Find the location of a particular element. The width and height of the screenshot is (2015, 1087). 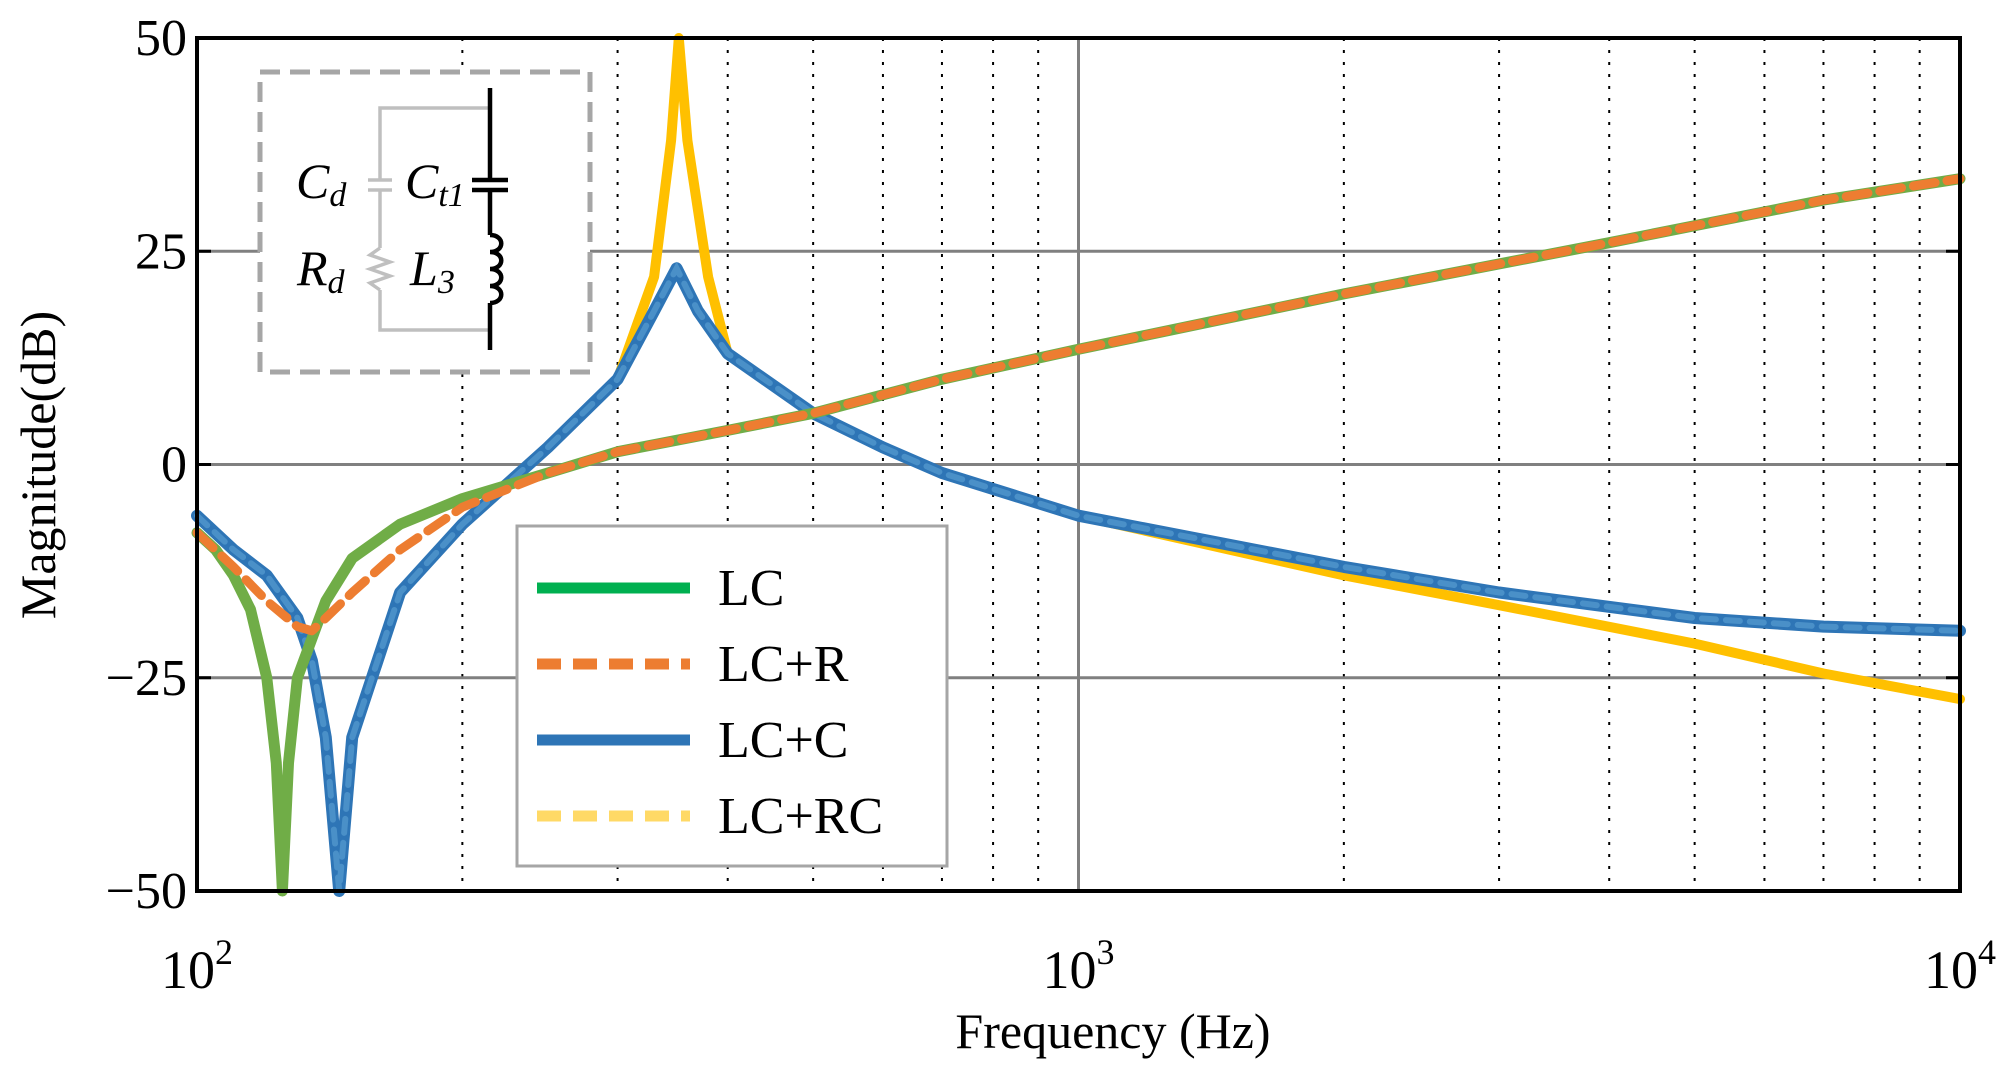

y-tick-label: 25 is located at coordinates (161, 251).